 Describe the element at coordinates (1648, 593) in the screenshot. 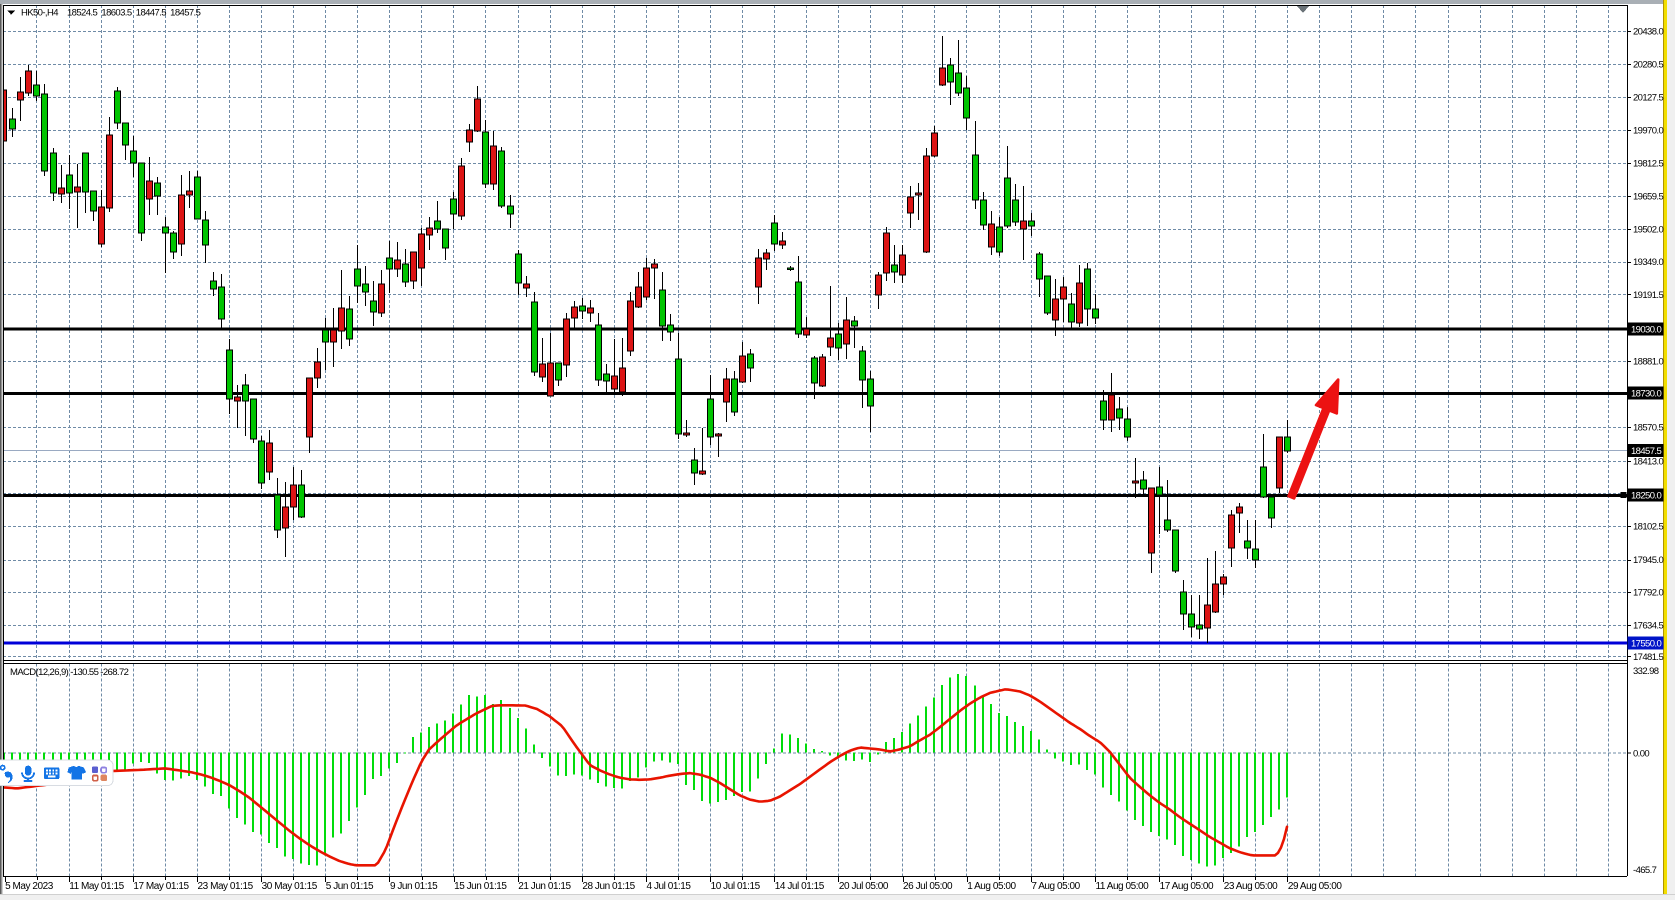

I see `svg-text: 17792.0` at that location.